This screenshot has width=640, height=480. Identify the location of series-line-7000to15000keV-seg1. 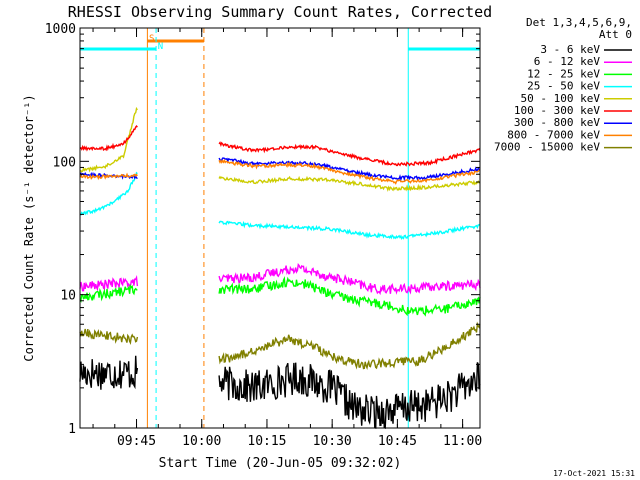
(349, 346).